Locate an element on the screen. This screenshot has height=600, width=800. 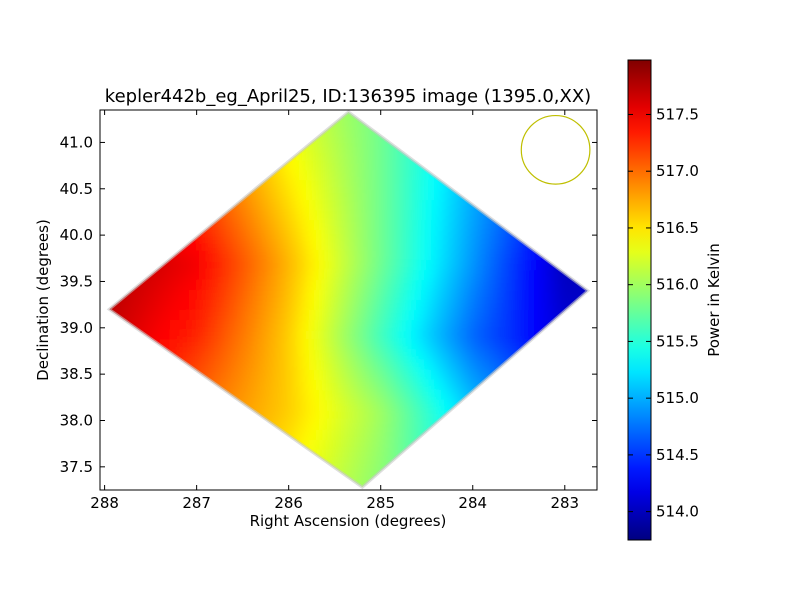
y-tick-label: 39.0 is located at coordinates (76, 328).